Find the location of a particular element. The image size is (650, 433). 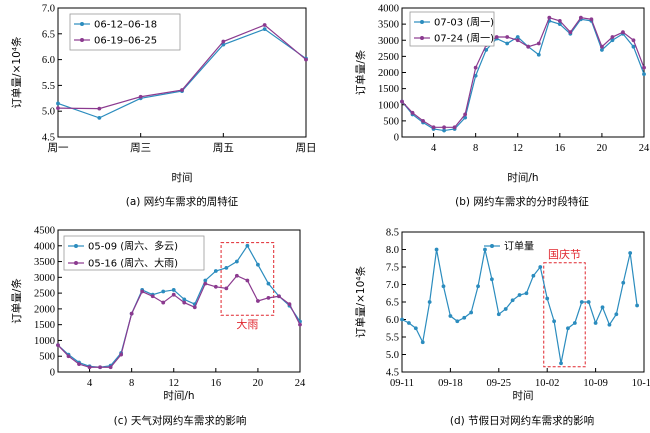

x-tick-label: 20 is located at coordinates (258, 383).